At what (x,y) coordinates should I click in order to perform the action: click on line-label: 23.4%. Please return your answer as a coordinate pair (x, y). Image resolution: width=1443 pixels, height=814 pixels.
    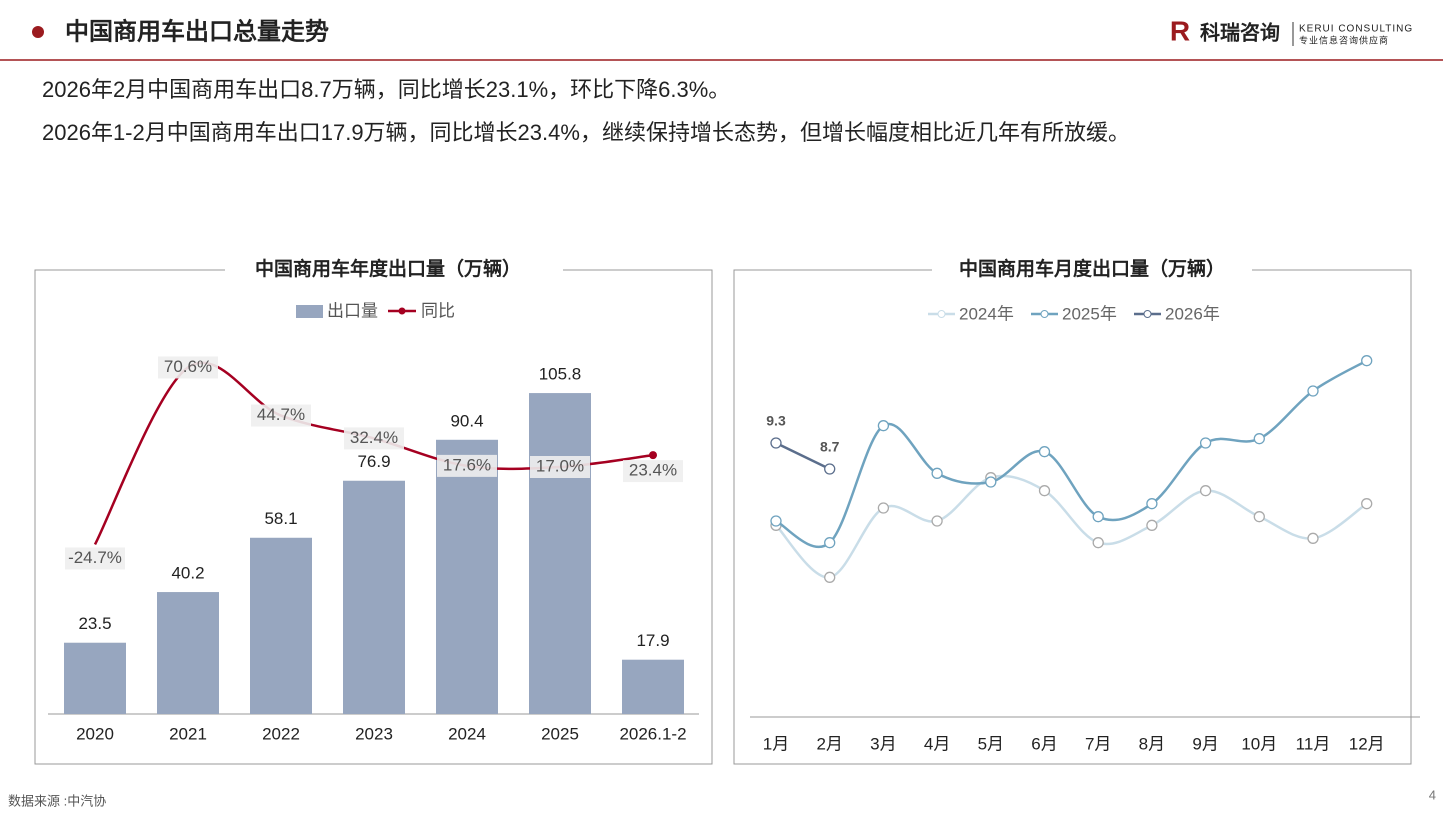
    Looking at the image, I should click on (653, 470).